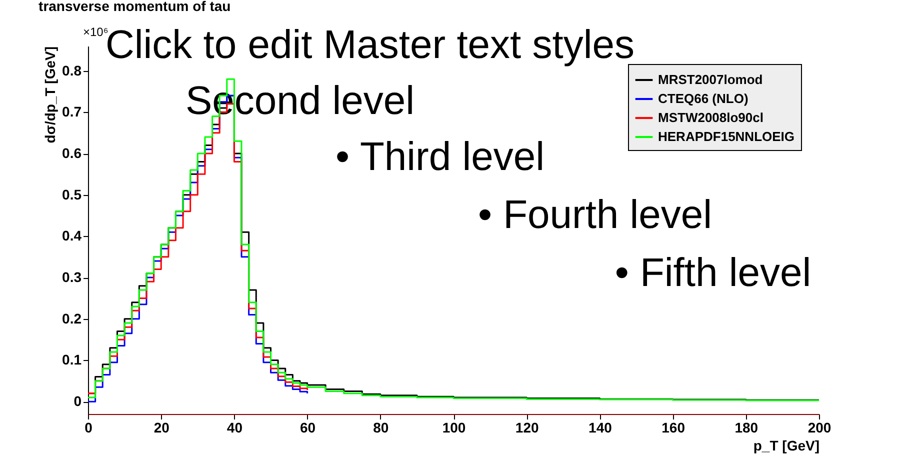 The height and width of the screenshot is (462, 906). What do you see at coordinates (713, 273) in the screenshot?
I see `annotation: • Fifth level` at bounding box center [713, 273].